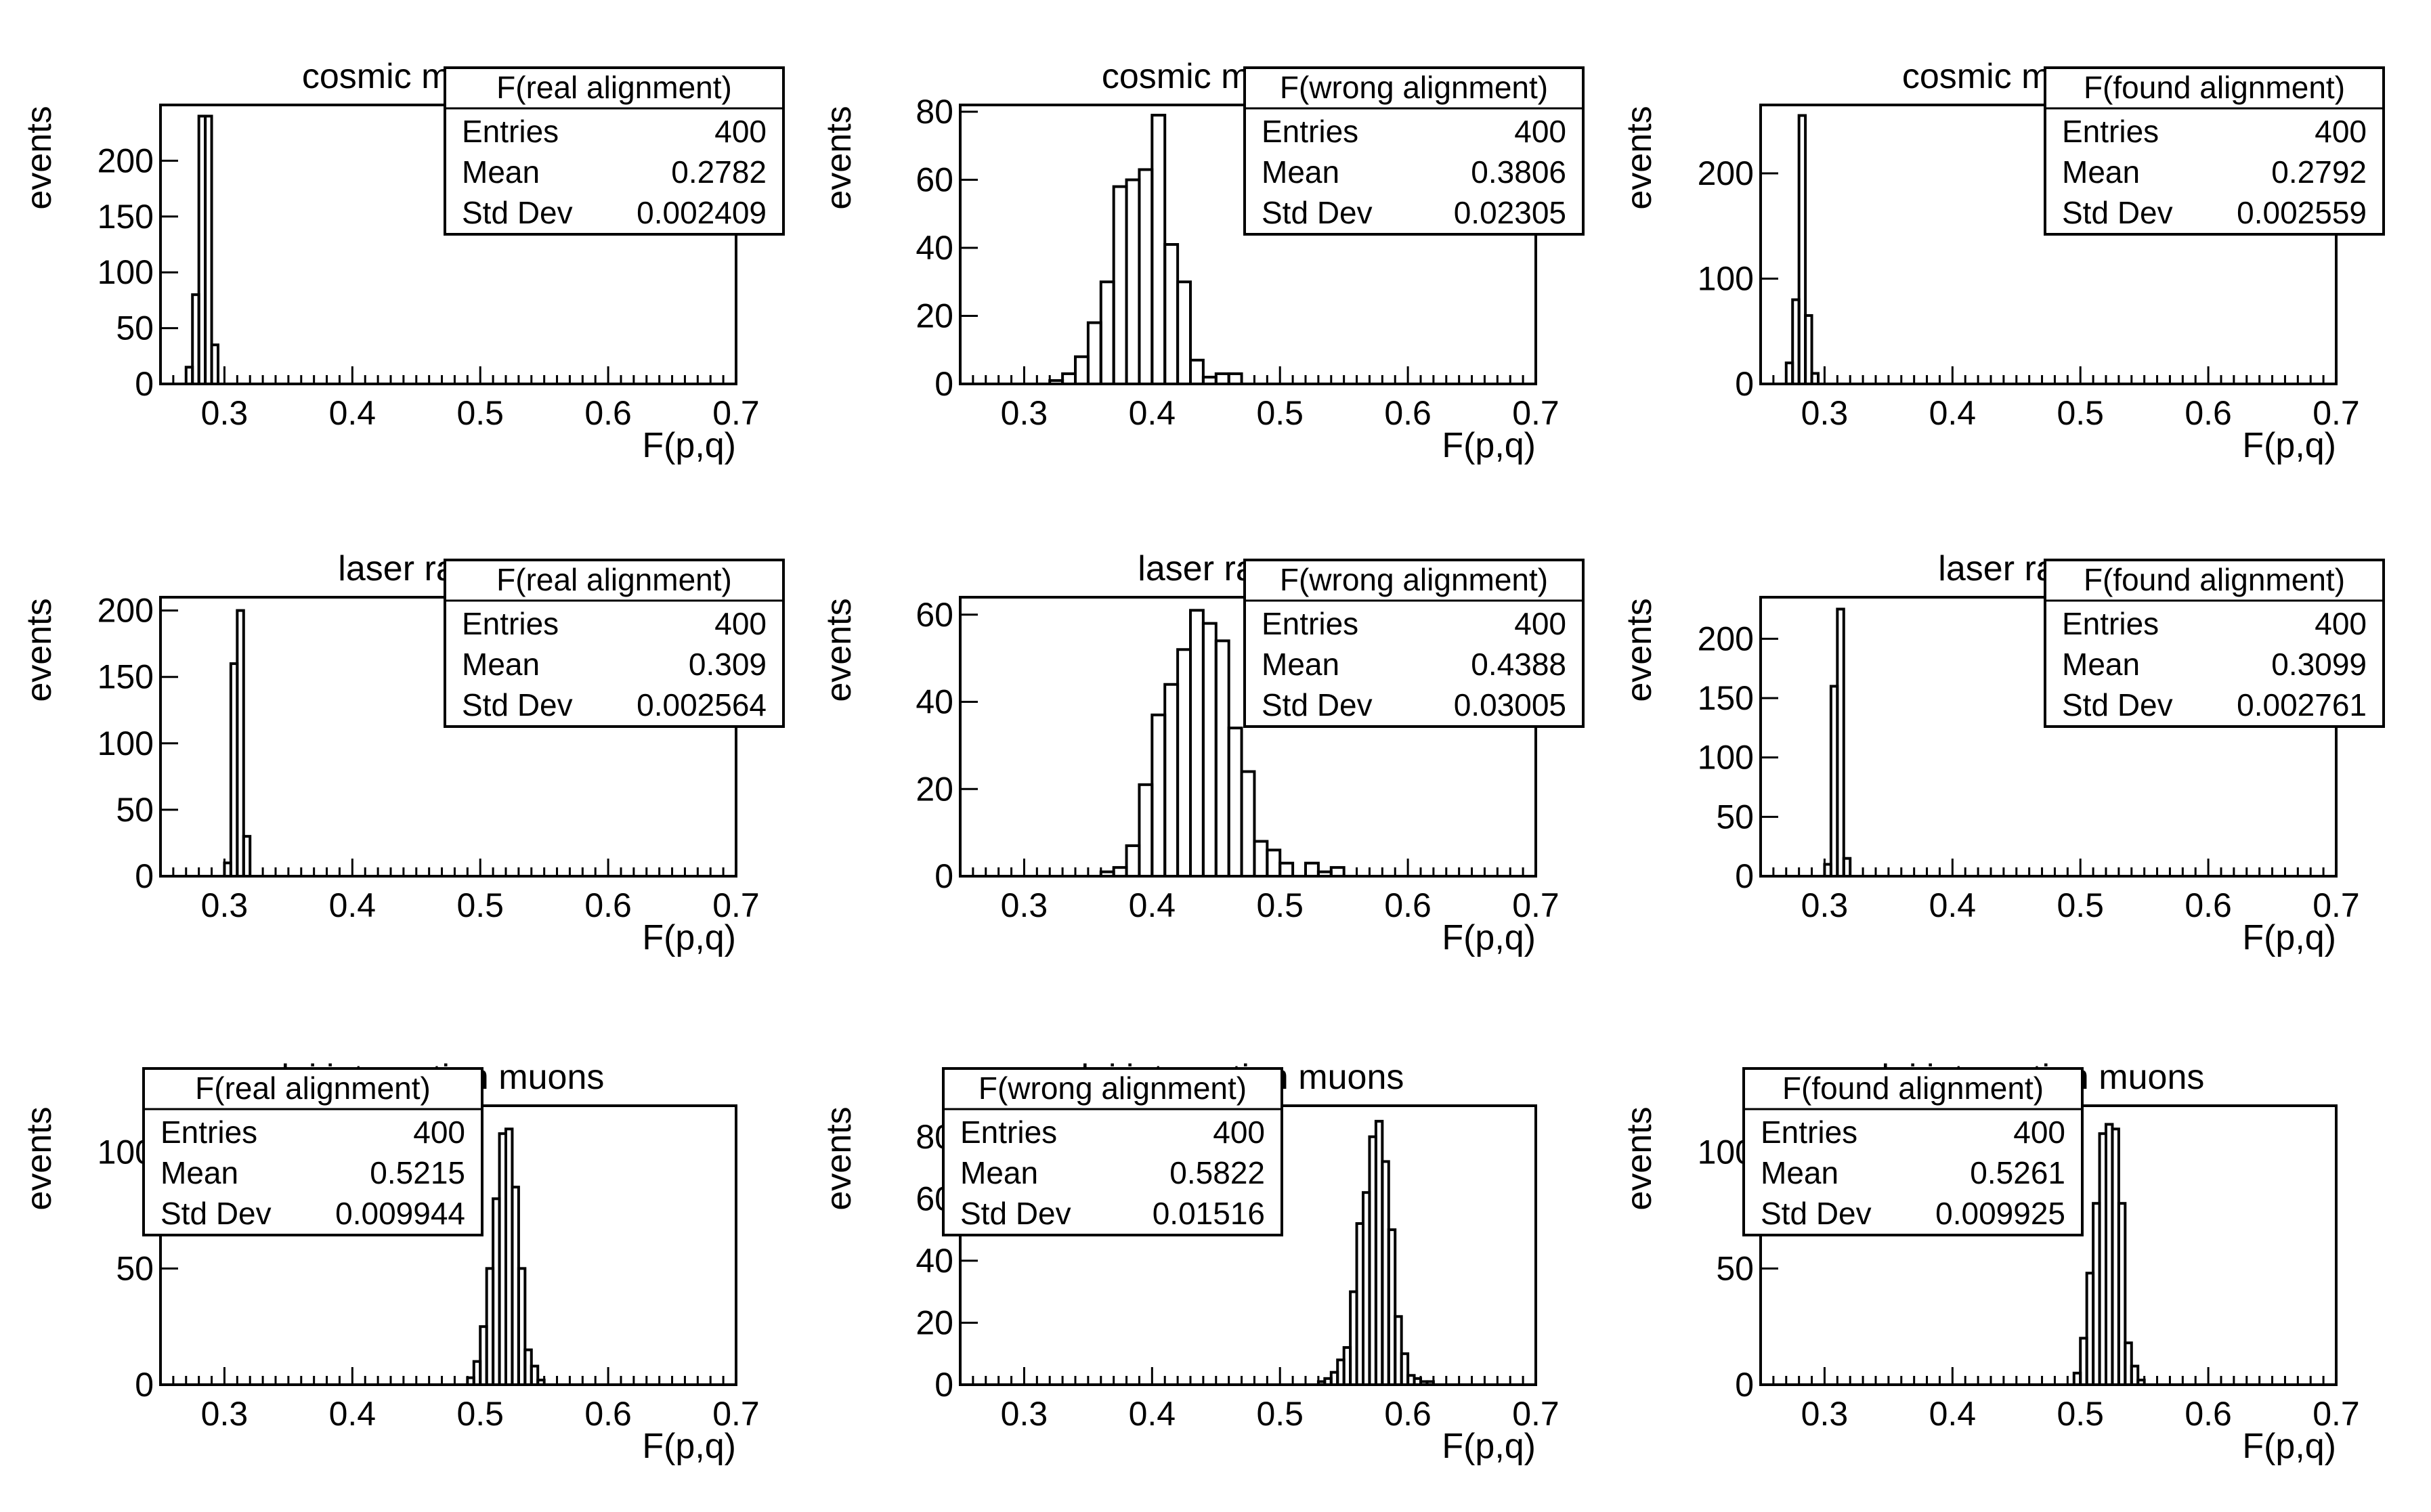  What do you see at coordinates (1518, 172) in the screenshot?
I see `stats-value: 0.3806` at bounding box center [1518, 172].